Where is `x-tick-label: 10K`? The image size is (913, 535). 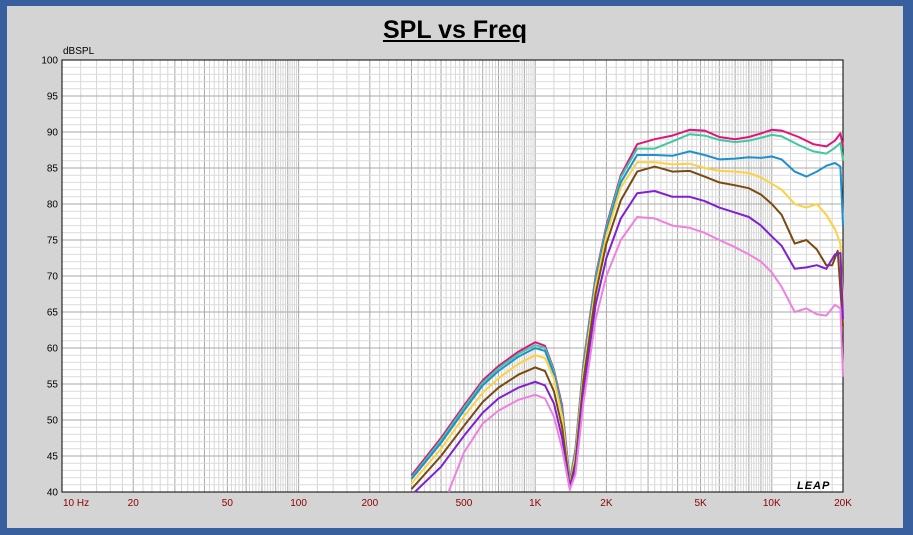 x-tick-label: 10K is located at coordinates (772, 503).